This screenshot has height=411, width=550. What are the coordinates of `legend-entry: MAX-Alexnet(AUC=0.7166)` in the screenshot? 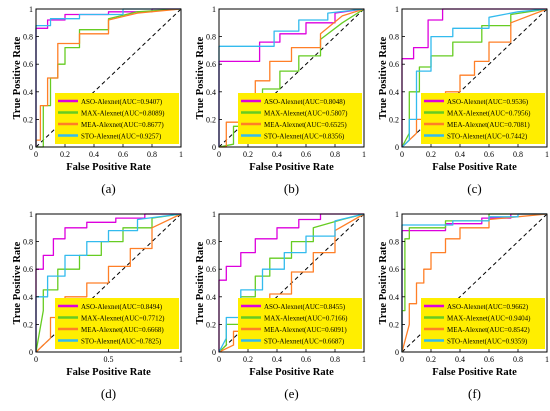 It's located at (306, 318).